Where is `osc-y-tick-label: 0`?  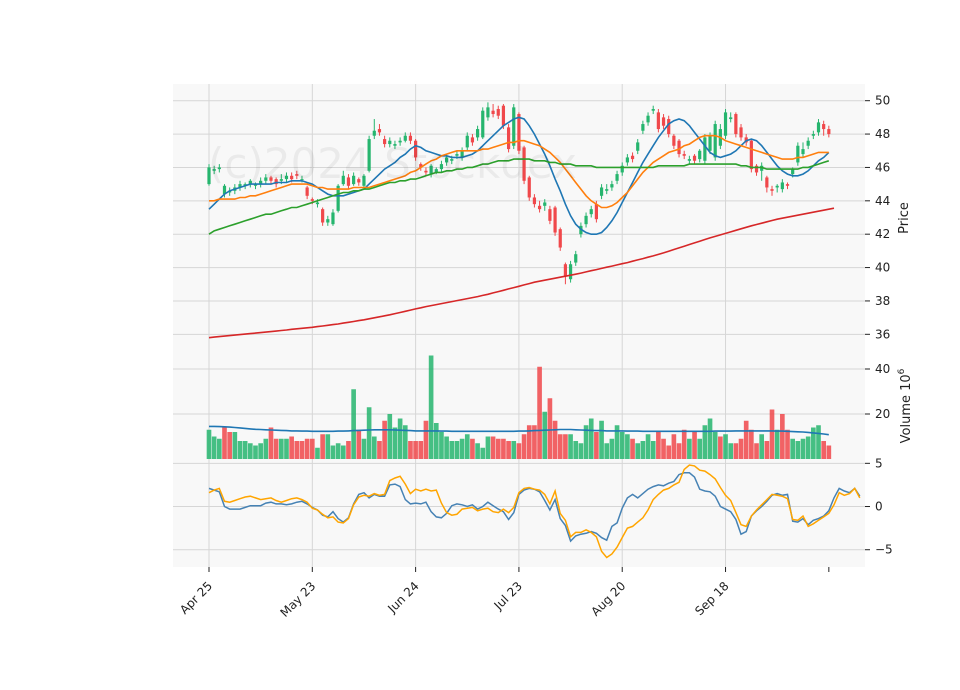 osc-y-tick-label: 0 is located at coordinates (879, 507).